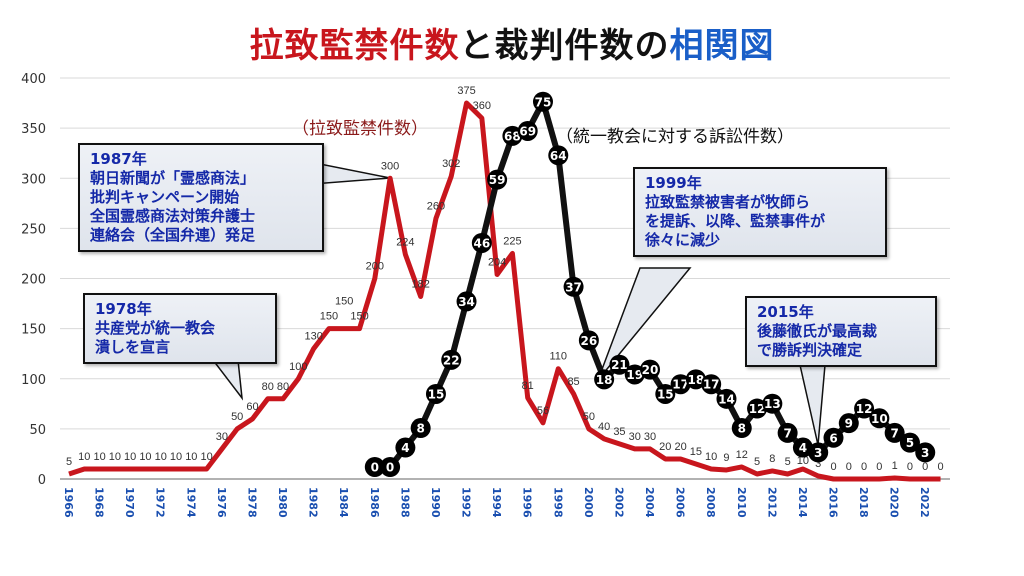  What do you see at coordinates (33, 330) in the screenshot?
I see `y-tick-label: 150` at bounding box center [33, 330].